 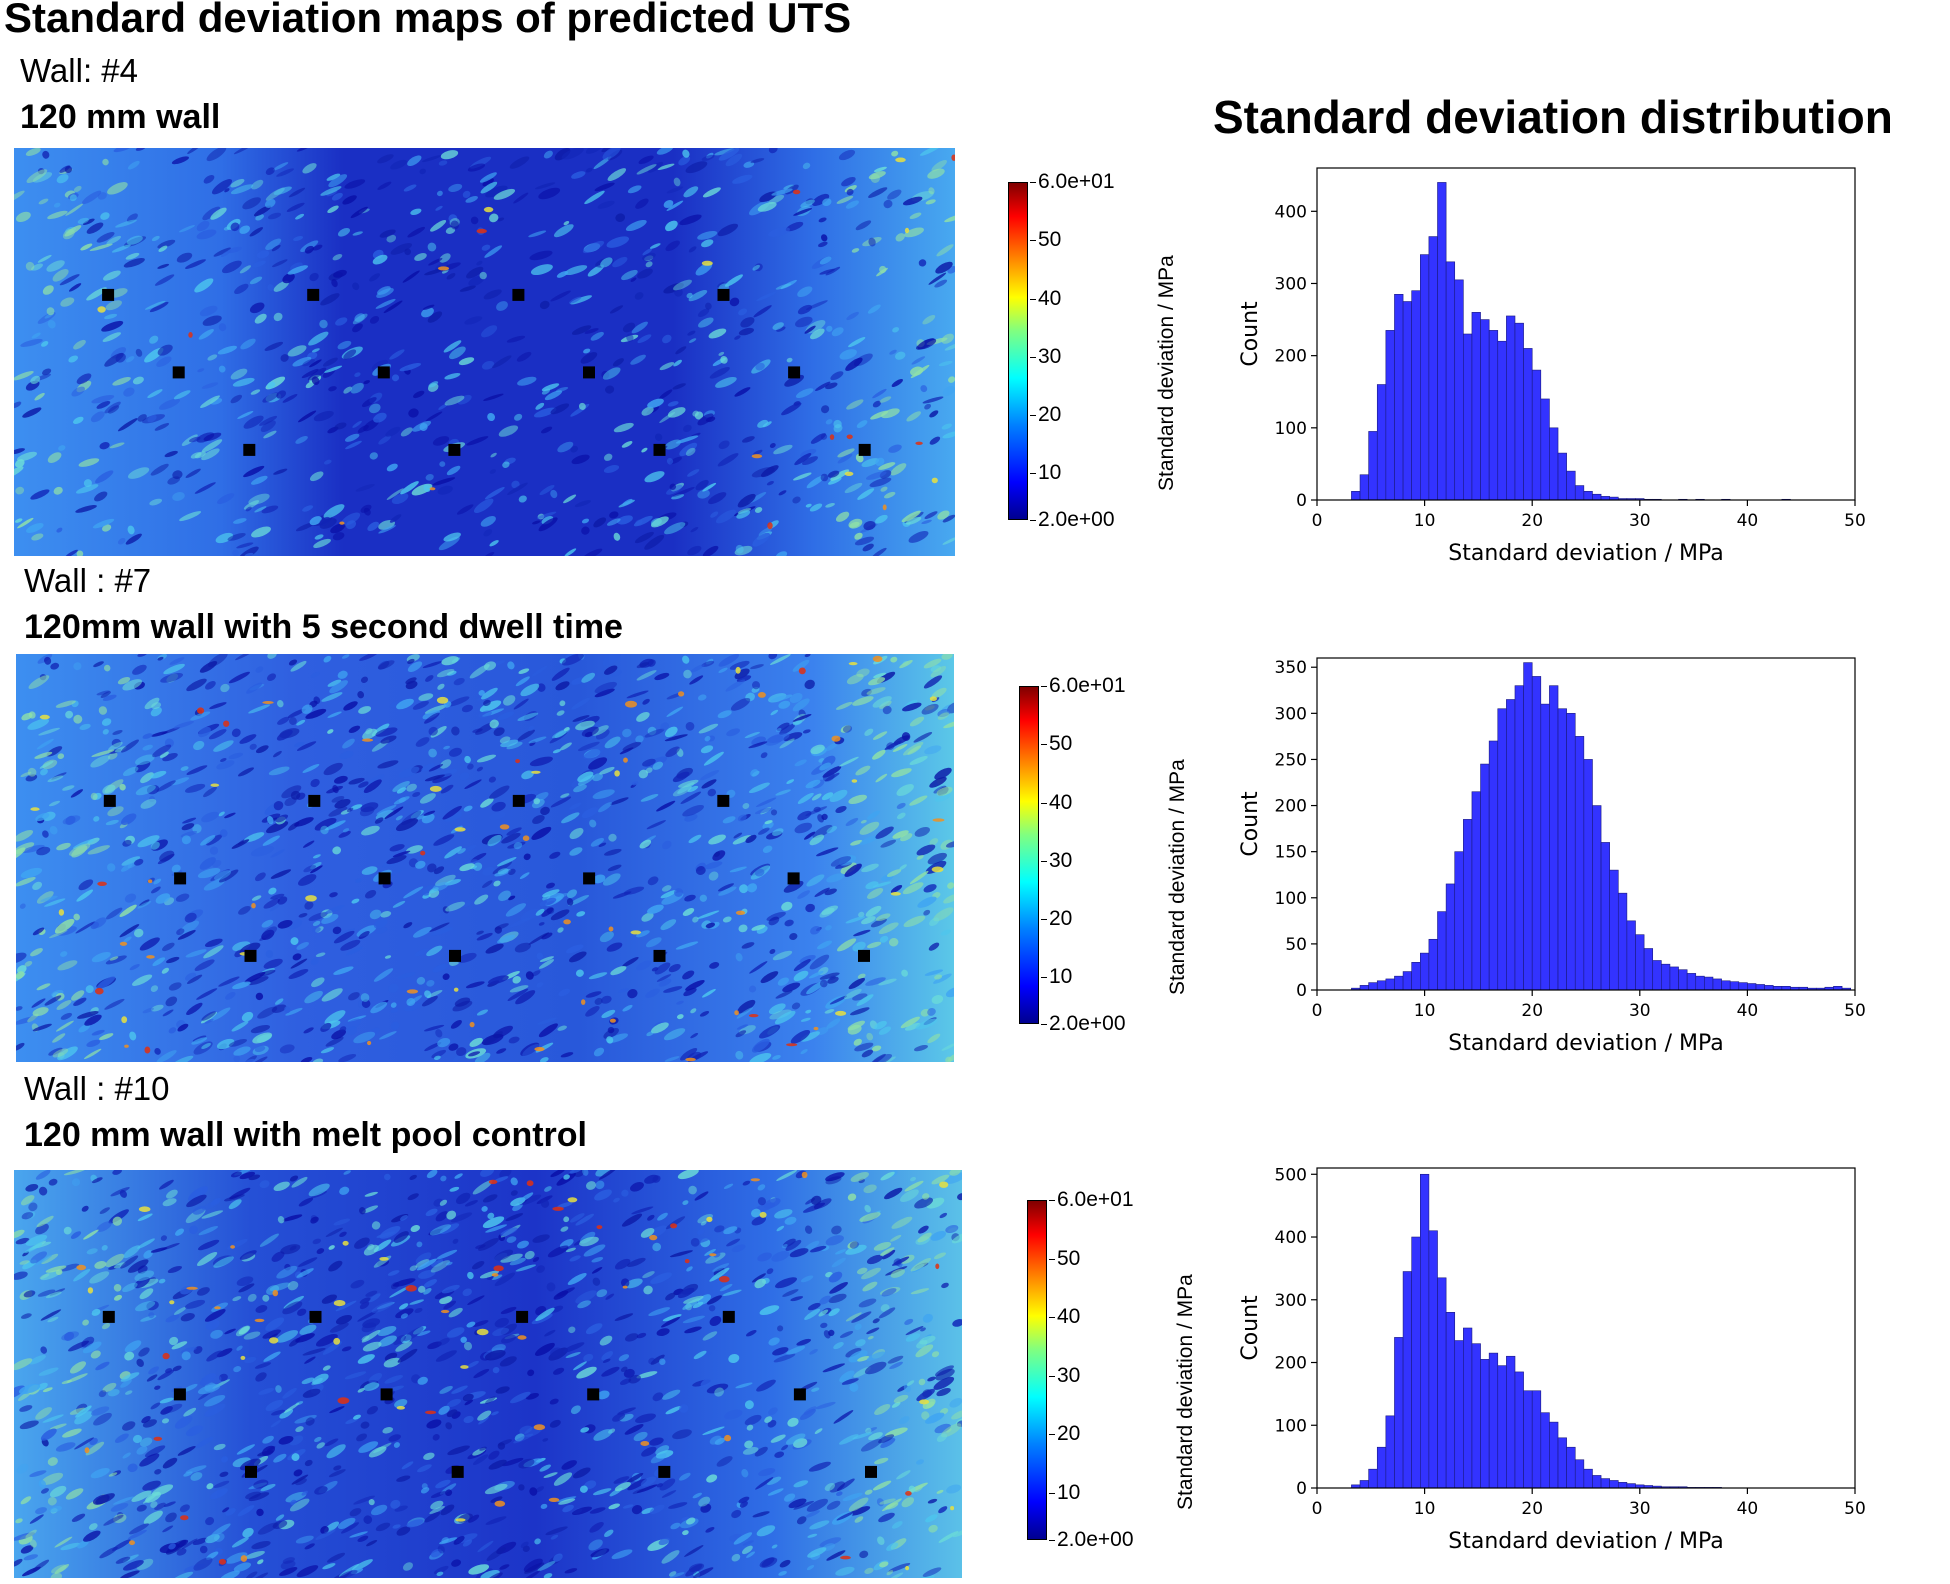 What do you see at coordinates (1087, 685) in the screenshot?
I see `colorbar-tick: 6.0e+01` at bounding box center [1087, 685].